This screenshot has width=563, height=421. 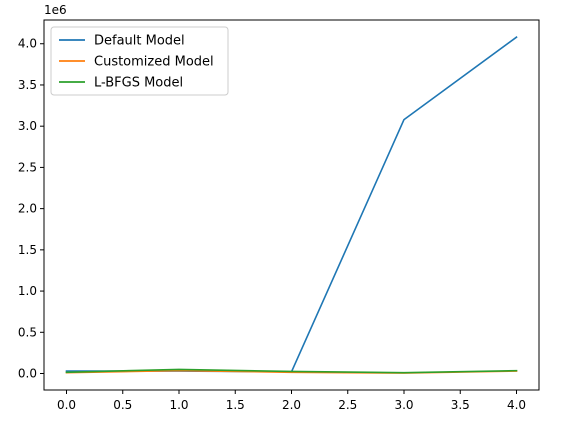 I want to click on x-tick-label: 4.0, so click(x=516, y=405).